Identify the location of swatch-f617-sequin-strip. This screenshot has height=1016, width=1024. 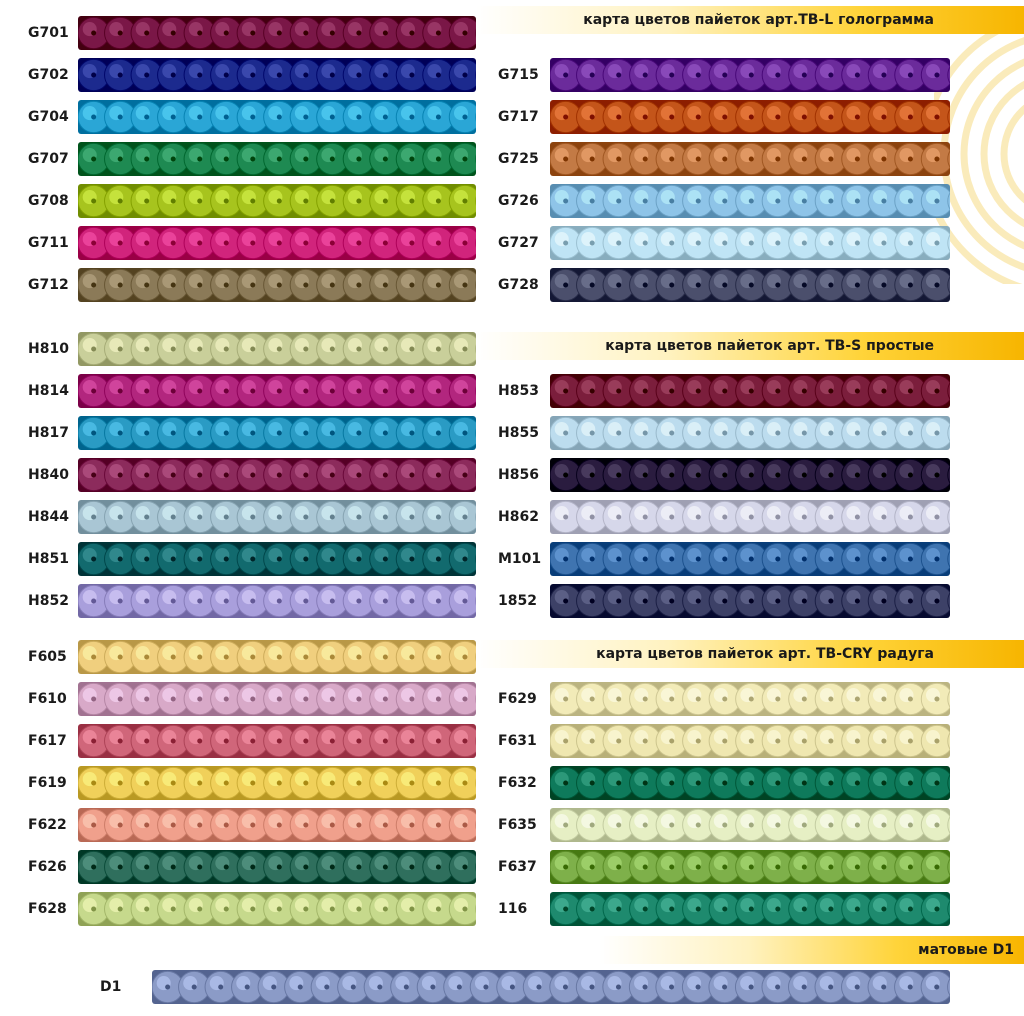
(277, 741).